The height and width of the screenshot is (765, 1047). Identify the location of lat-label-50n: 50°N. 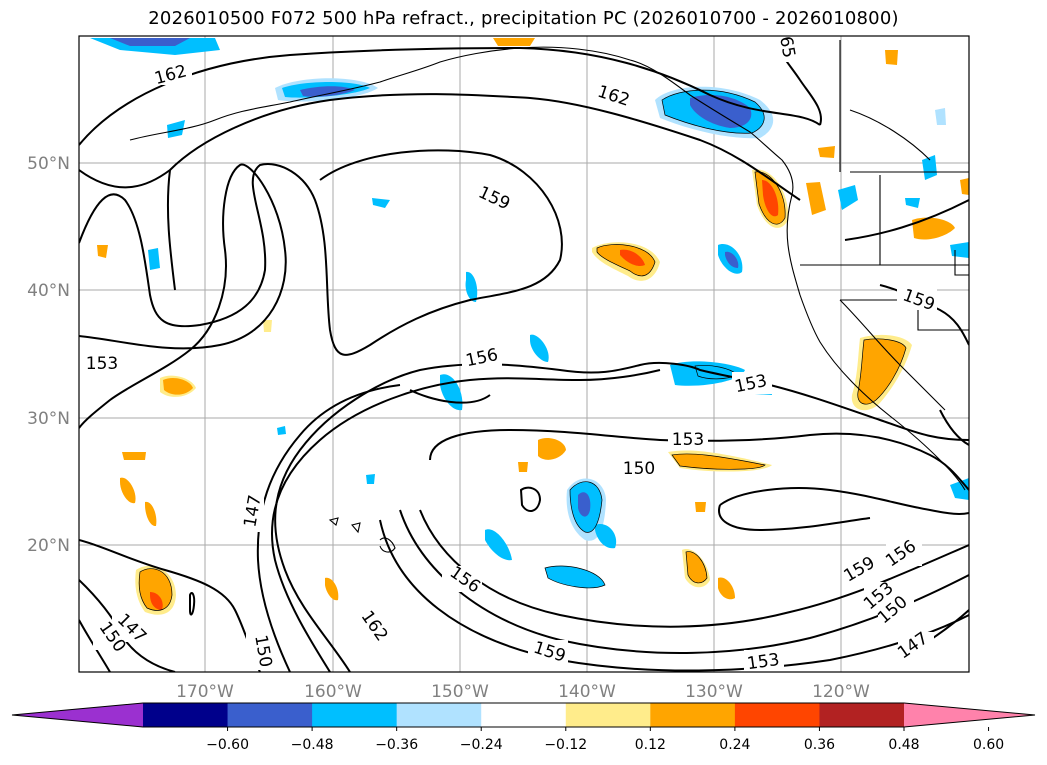
(48, 164).